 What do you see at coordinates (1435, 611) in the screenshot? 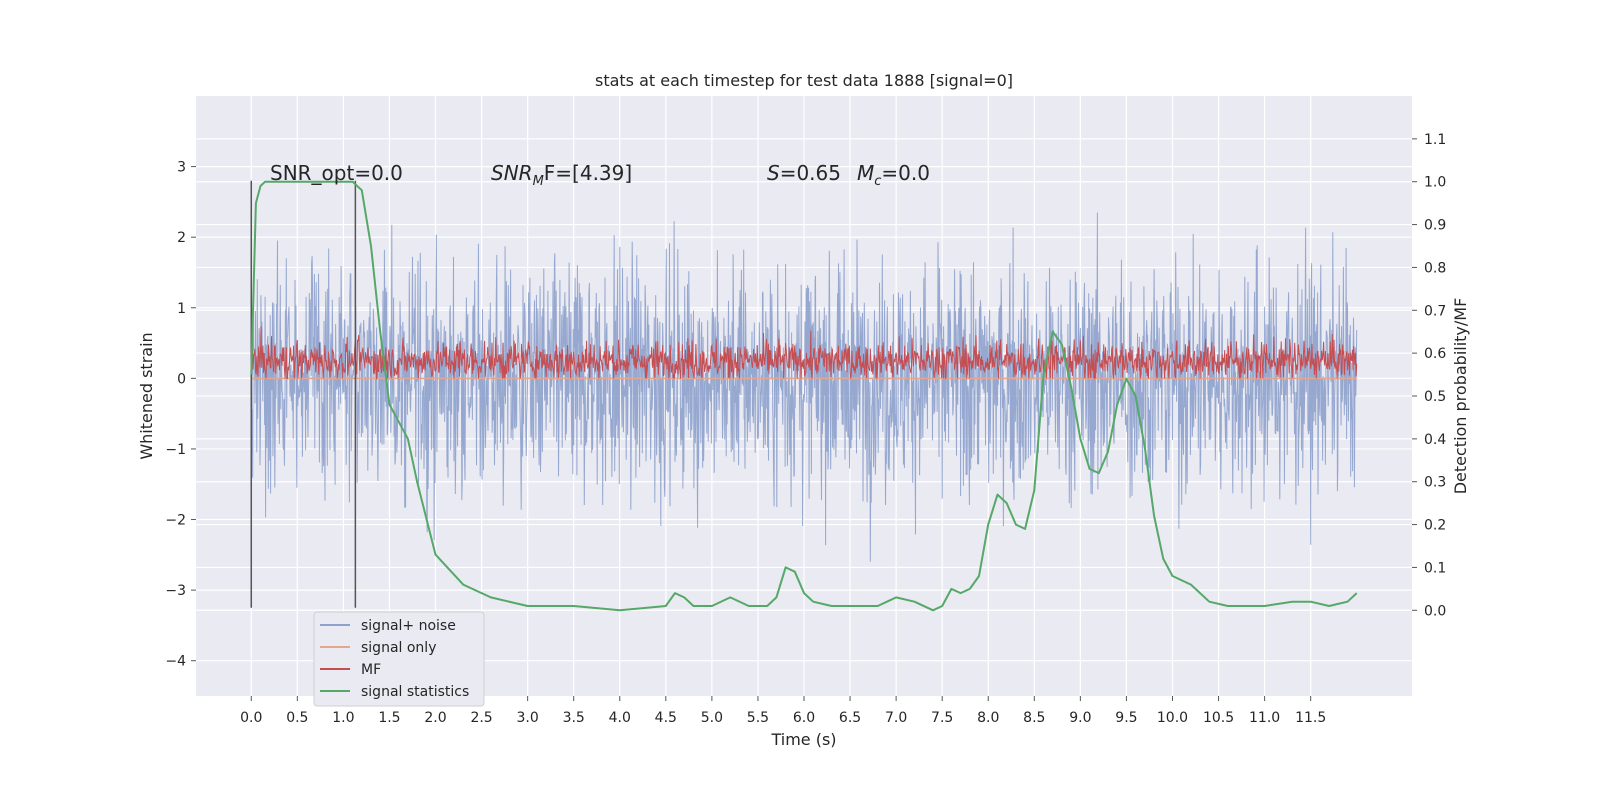
I see `y-tick-label-right: 0.0` at bounding box center [1435, 611].